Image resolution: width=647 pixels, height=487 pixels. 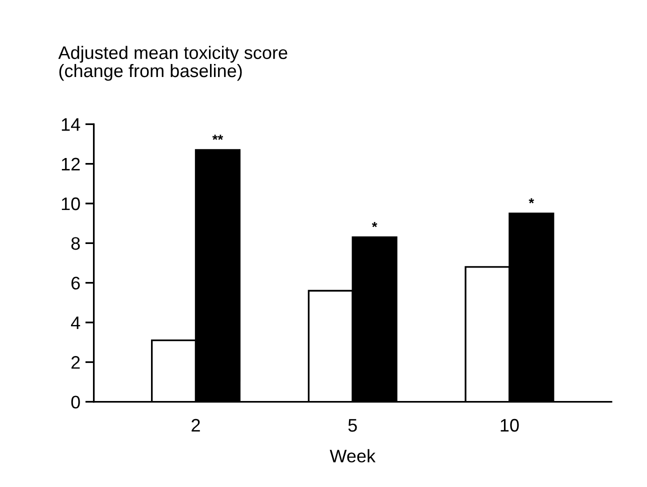 I want to click on x-tick-label: 2, so click(x=196, y=425).